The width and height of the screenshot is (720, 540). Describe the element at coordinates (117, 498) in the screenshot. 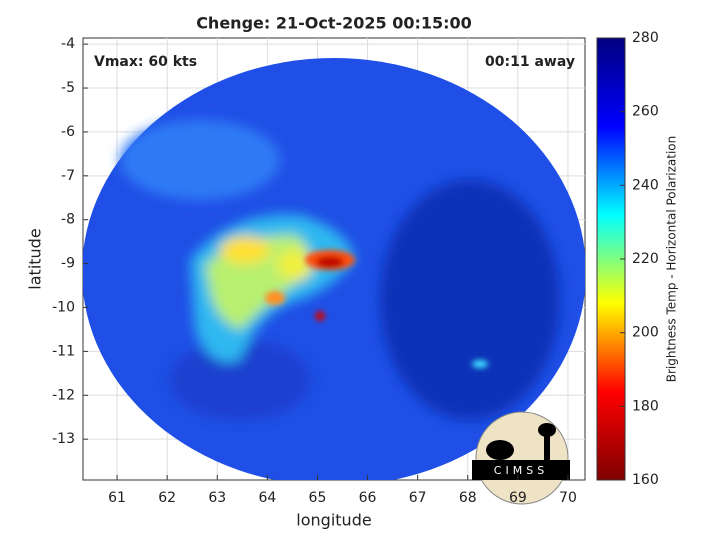

I see `x-tick-label: 61` at that location.